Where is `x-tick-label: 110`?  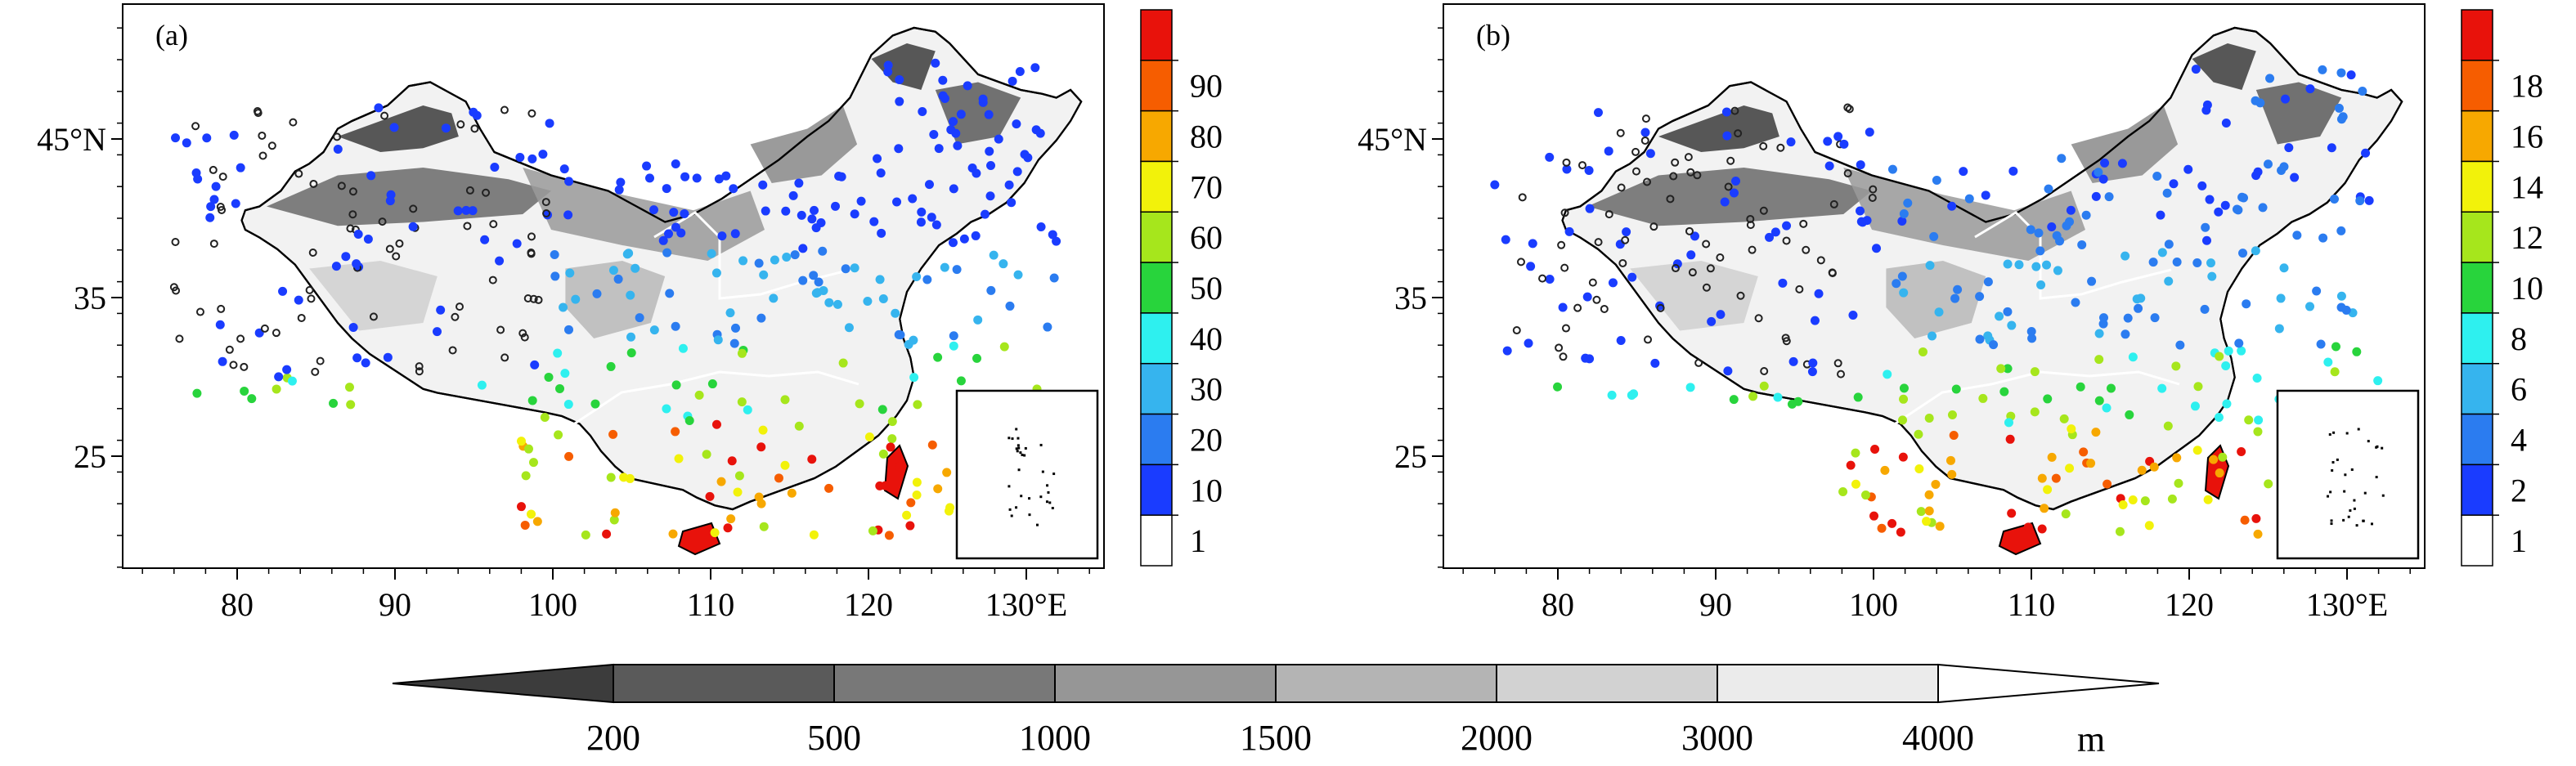 x-tick-label: 110 is located at coordinates (2032, 604).